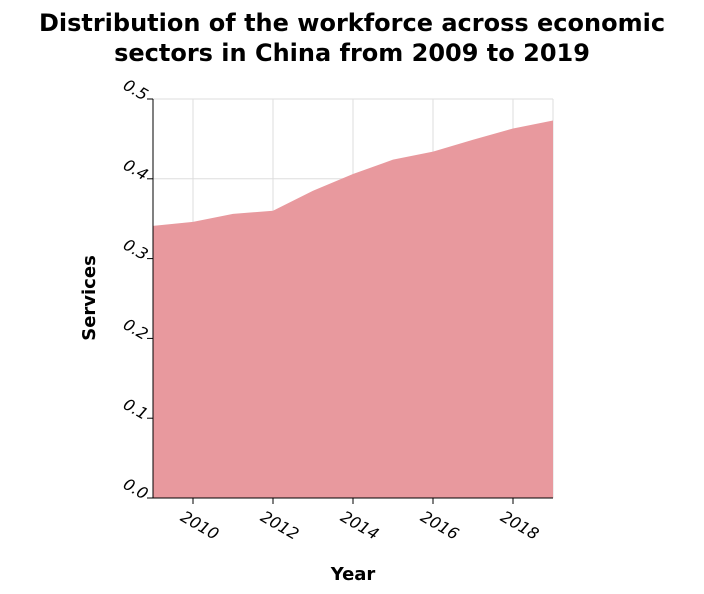 The width and height of the screenshot is (704, 594). Describe the element at coordinates (89, 298) in the screenshot. I see `y-axis-label: Services` at that location.